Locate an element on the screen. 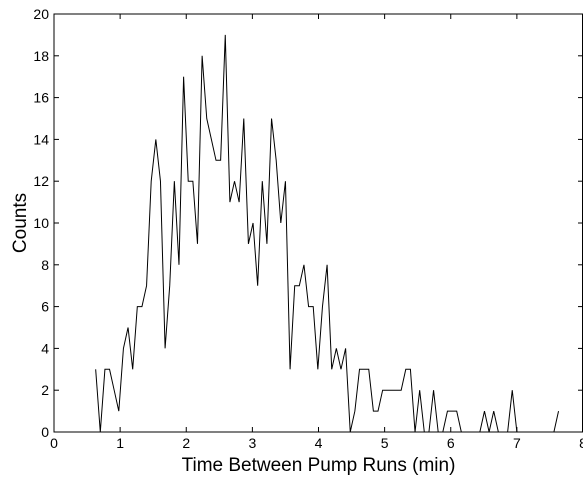  y-tick-label: 16 is located at coordinates (41, 98).